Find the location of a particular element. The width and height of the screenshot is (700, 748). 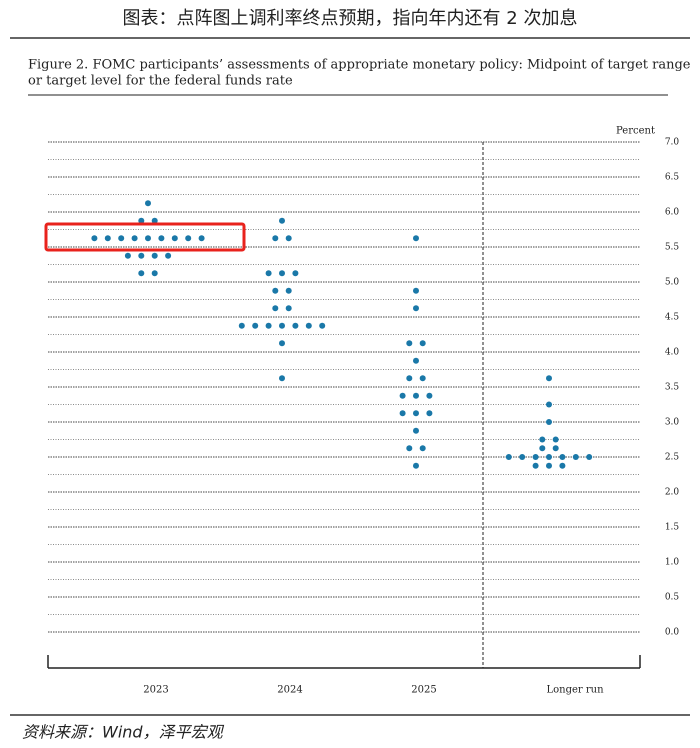

x-tick-label: 2024 is located at coordinates (289, 690).